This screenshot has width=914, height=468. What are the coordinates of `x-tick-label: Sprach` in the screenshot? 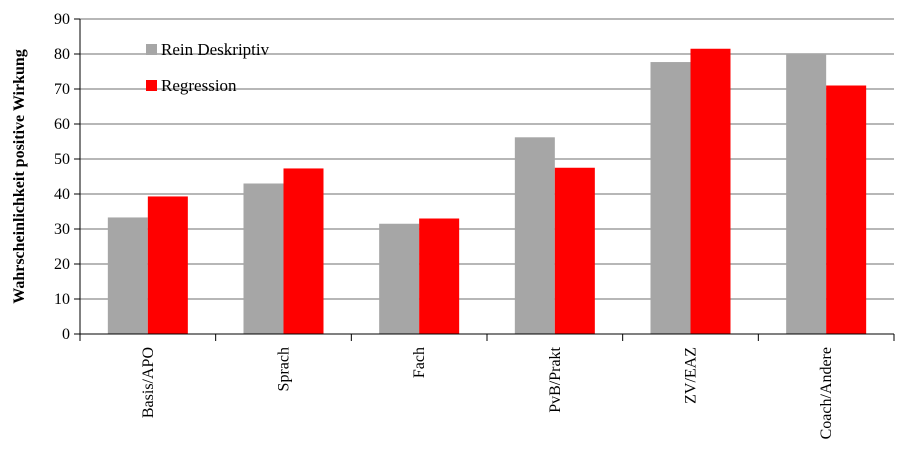 It's located at (284, 369).